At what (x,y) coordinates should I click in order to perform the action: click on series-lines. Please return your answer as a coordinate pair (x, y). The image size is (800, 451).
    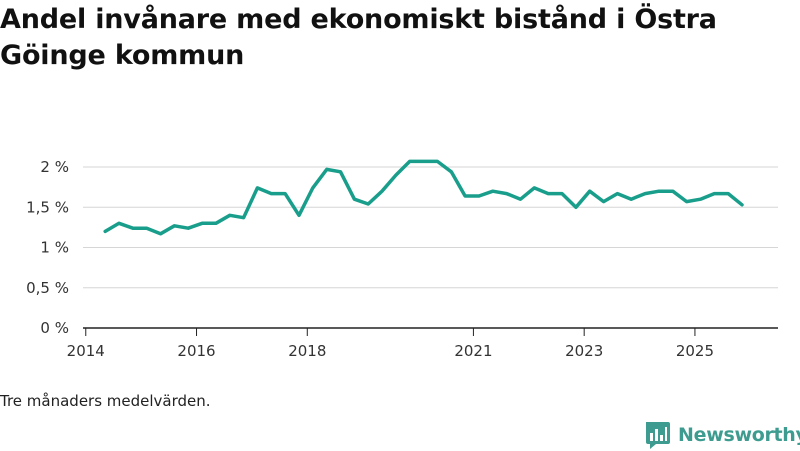
    Looking at the image, I should click on (423, 197).